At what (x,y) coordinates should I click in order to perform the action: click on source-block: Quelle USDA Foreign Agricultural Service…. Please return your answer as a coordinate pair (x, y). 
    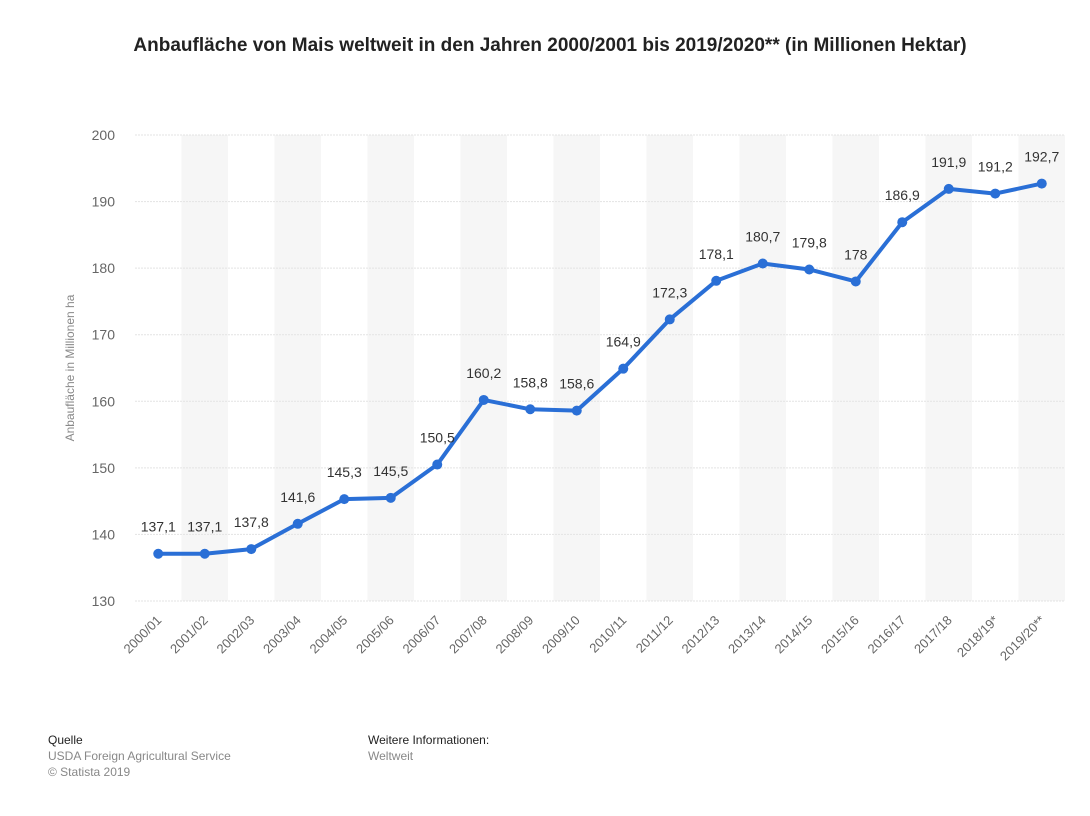
    Looking at the image, I should click on (139, 756).